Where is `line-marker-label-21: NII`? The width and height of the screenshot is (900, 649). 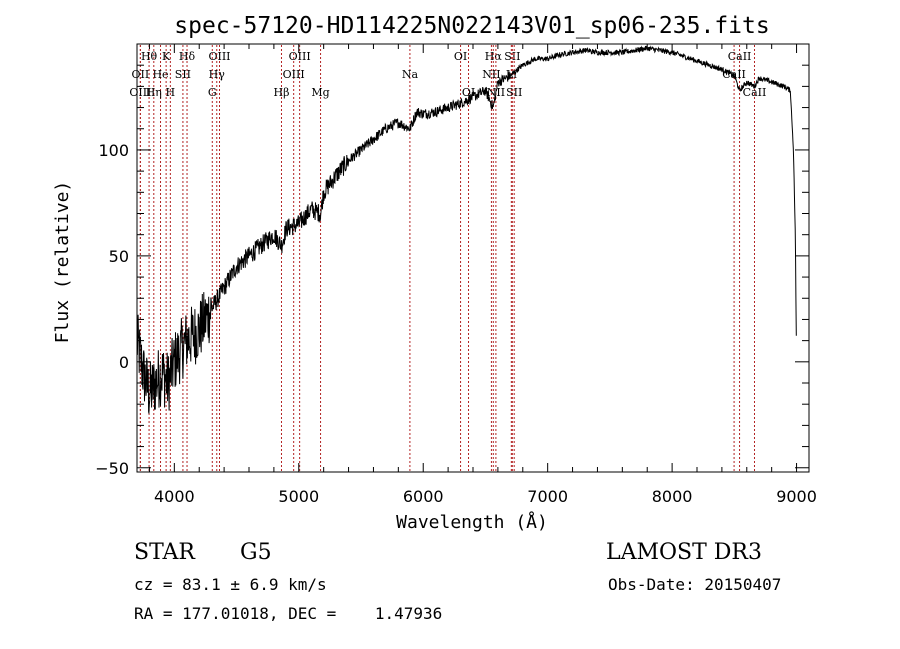
line-marker-label-21: NII is located at coordinates (491, 74).